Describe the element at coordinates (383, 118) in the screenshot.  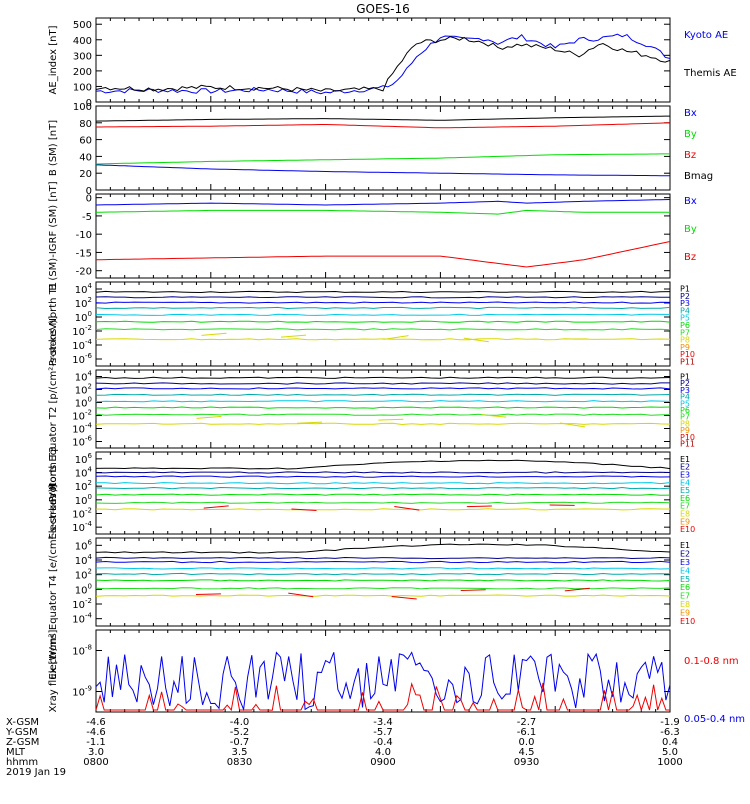
I see `series-line-bmag` at that location.